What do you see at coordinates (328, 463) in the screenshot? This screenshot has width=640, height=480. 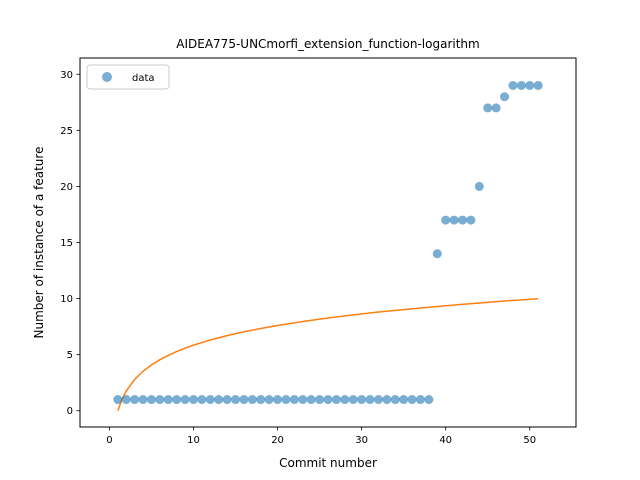 I see `x-axis-label: Commit number` at bounding box center [328, 463].